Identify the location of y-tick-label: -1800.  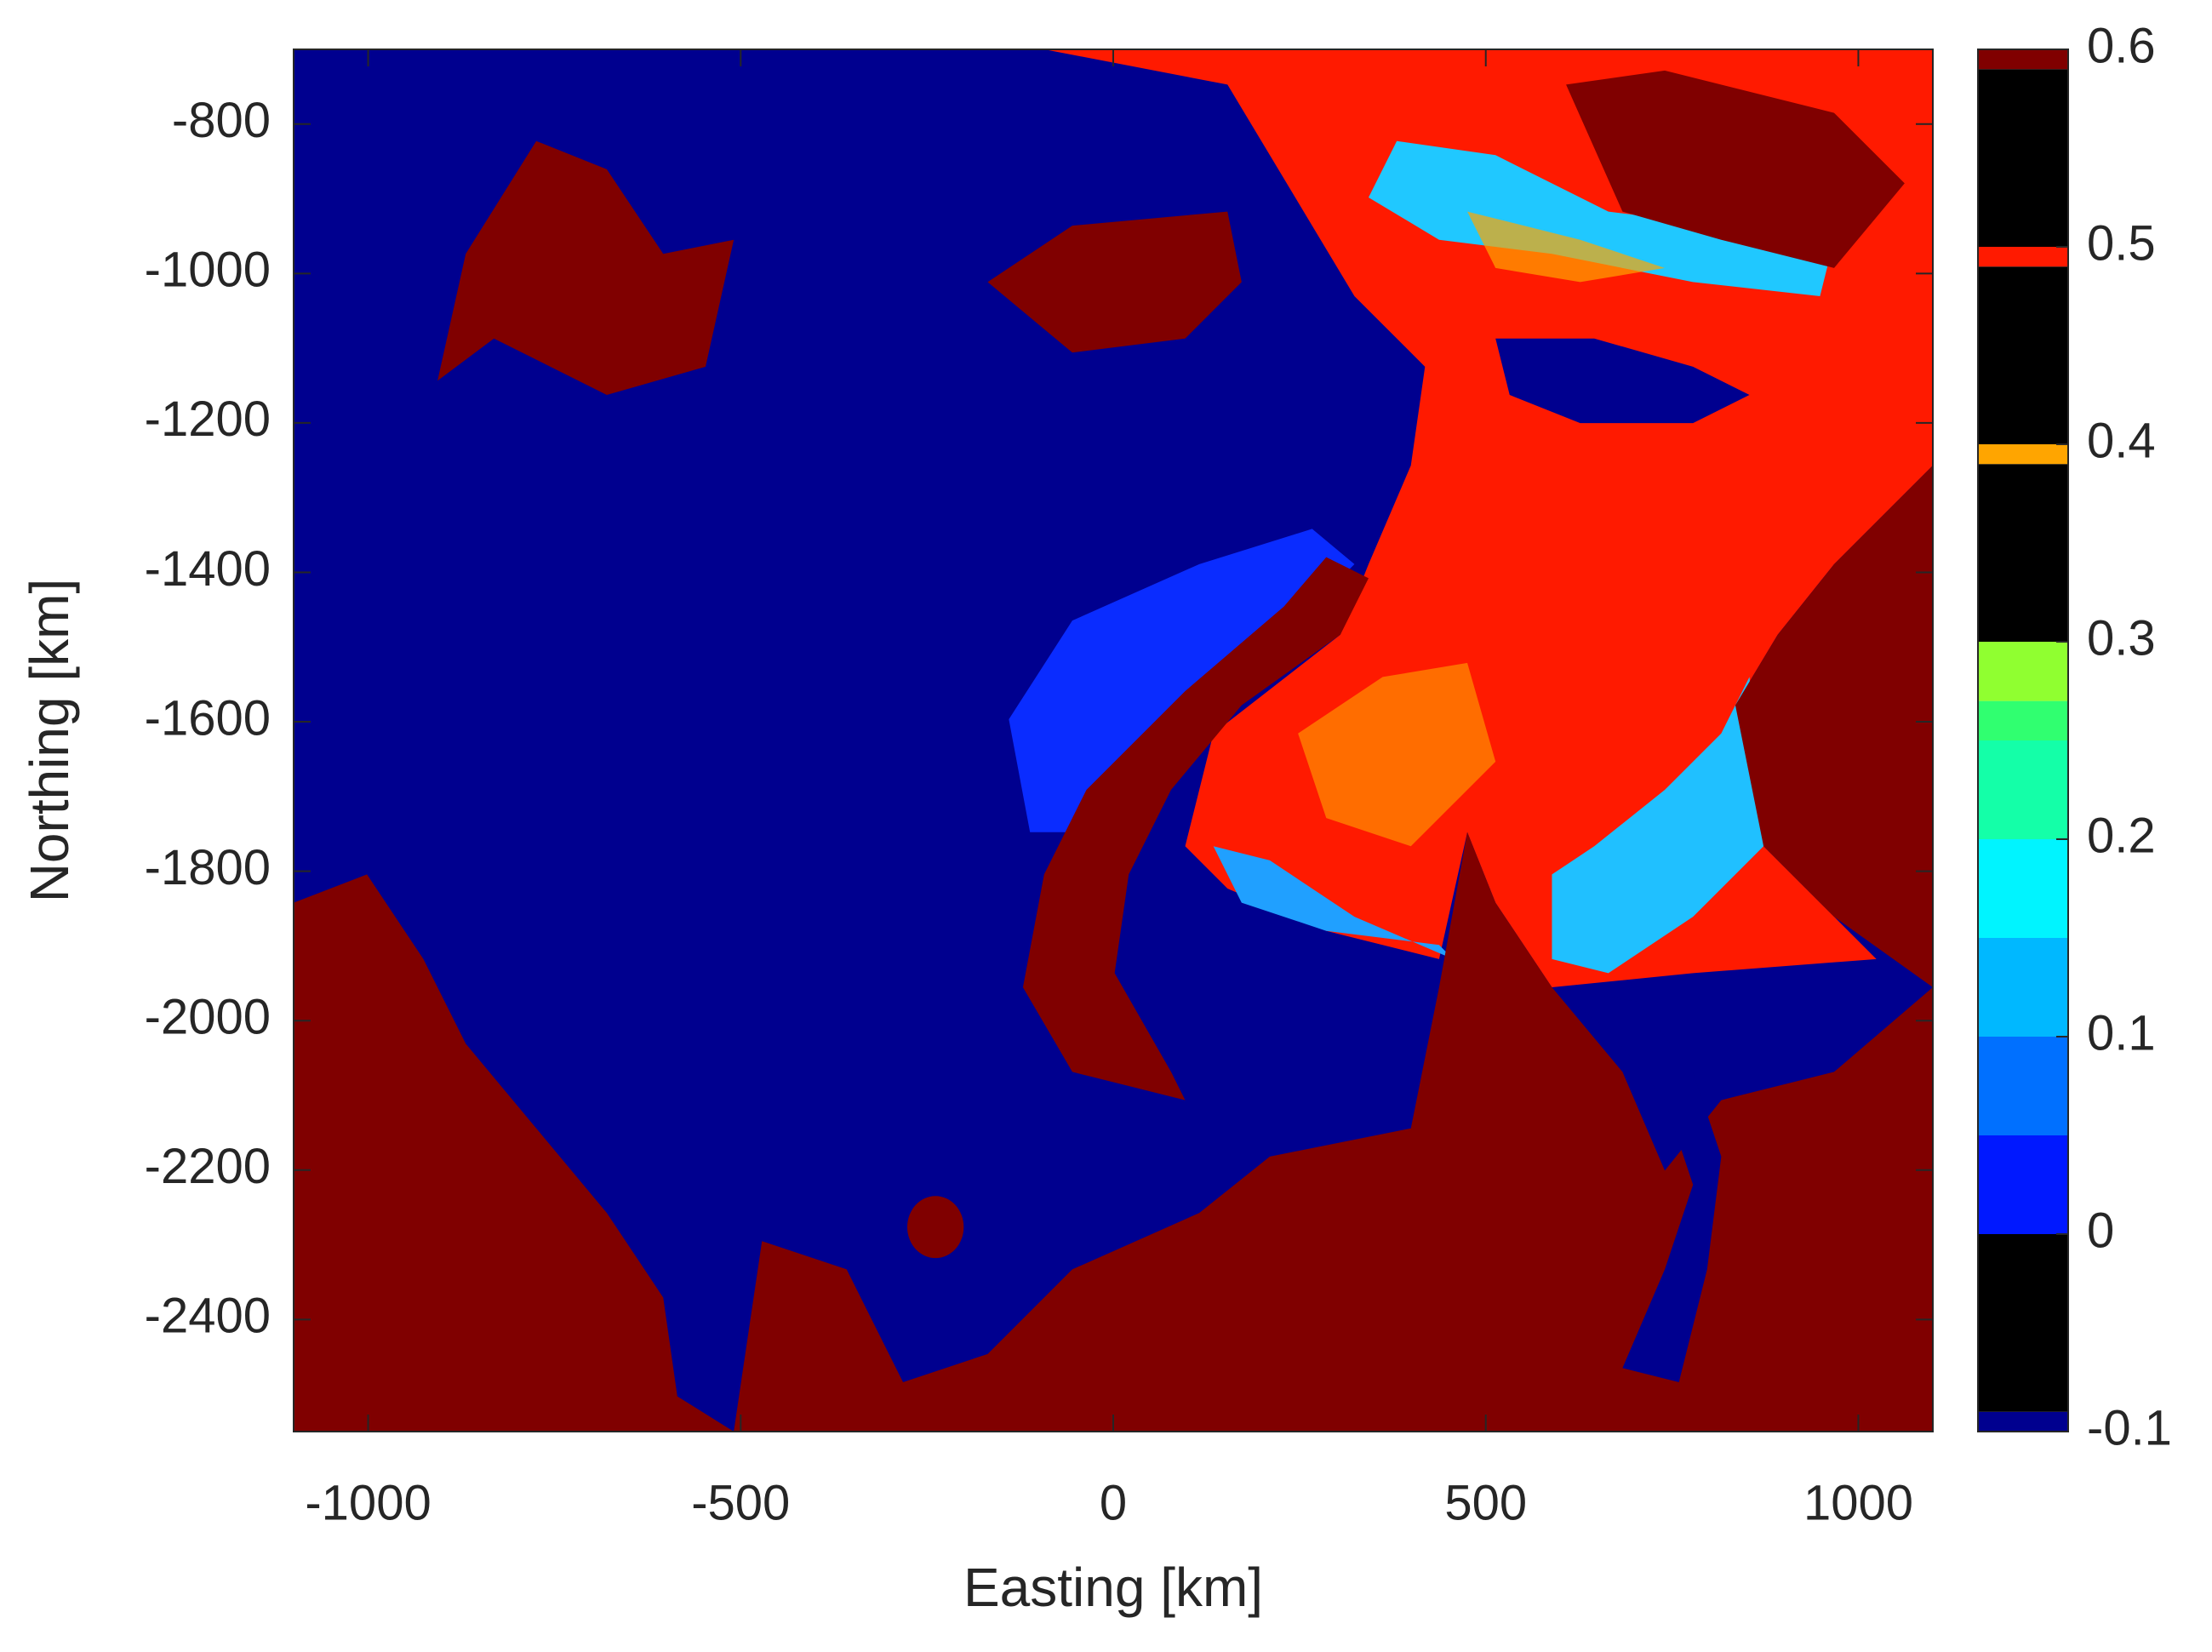
(208, 868).